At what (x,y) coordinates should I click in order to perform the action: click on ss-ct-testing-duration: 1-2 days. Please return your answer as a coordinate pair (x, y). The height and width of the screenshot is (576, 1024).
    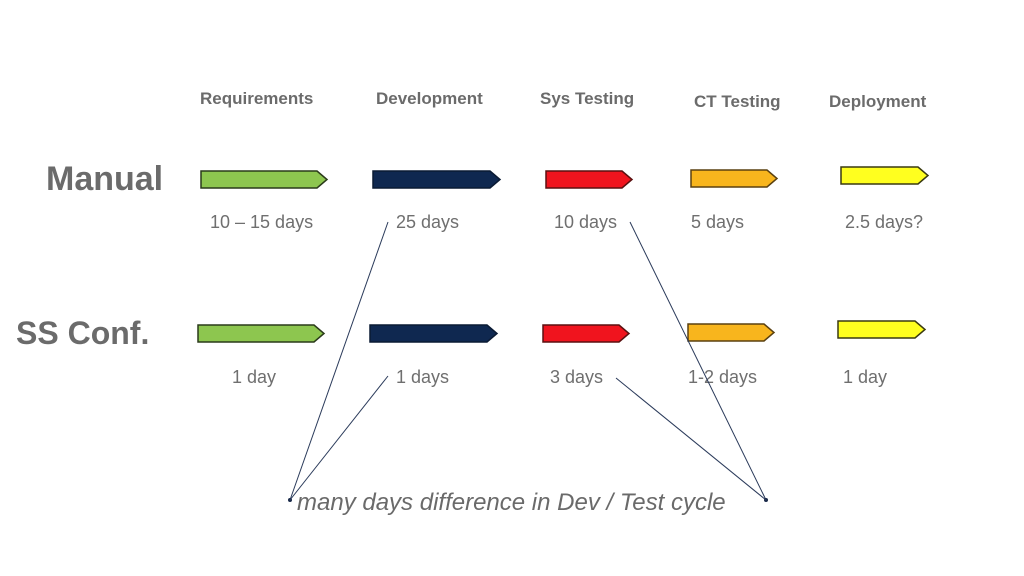
    Looking at the image, I should click on (723, 377).